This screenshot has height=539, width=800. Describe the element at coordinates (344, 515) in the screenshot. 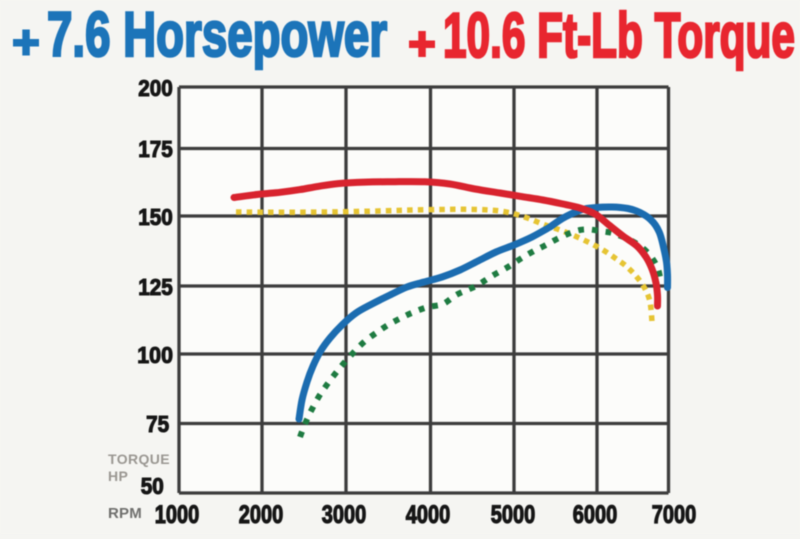

I see `svg-text: 3000` at that location.